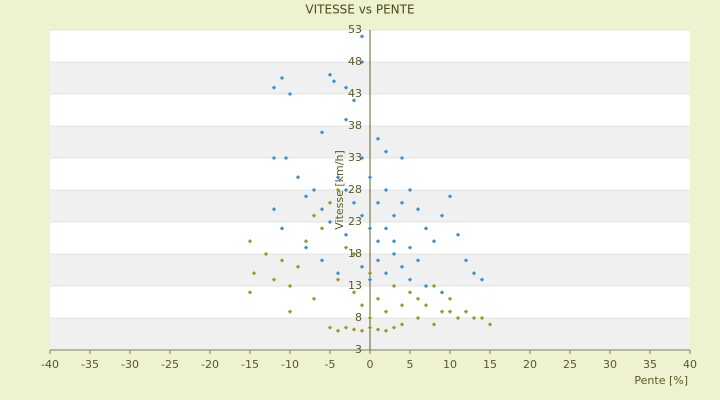 The image size is (720, 400). I want to click on x-tick-label: 10, so click(450, 364).